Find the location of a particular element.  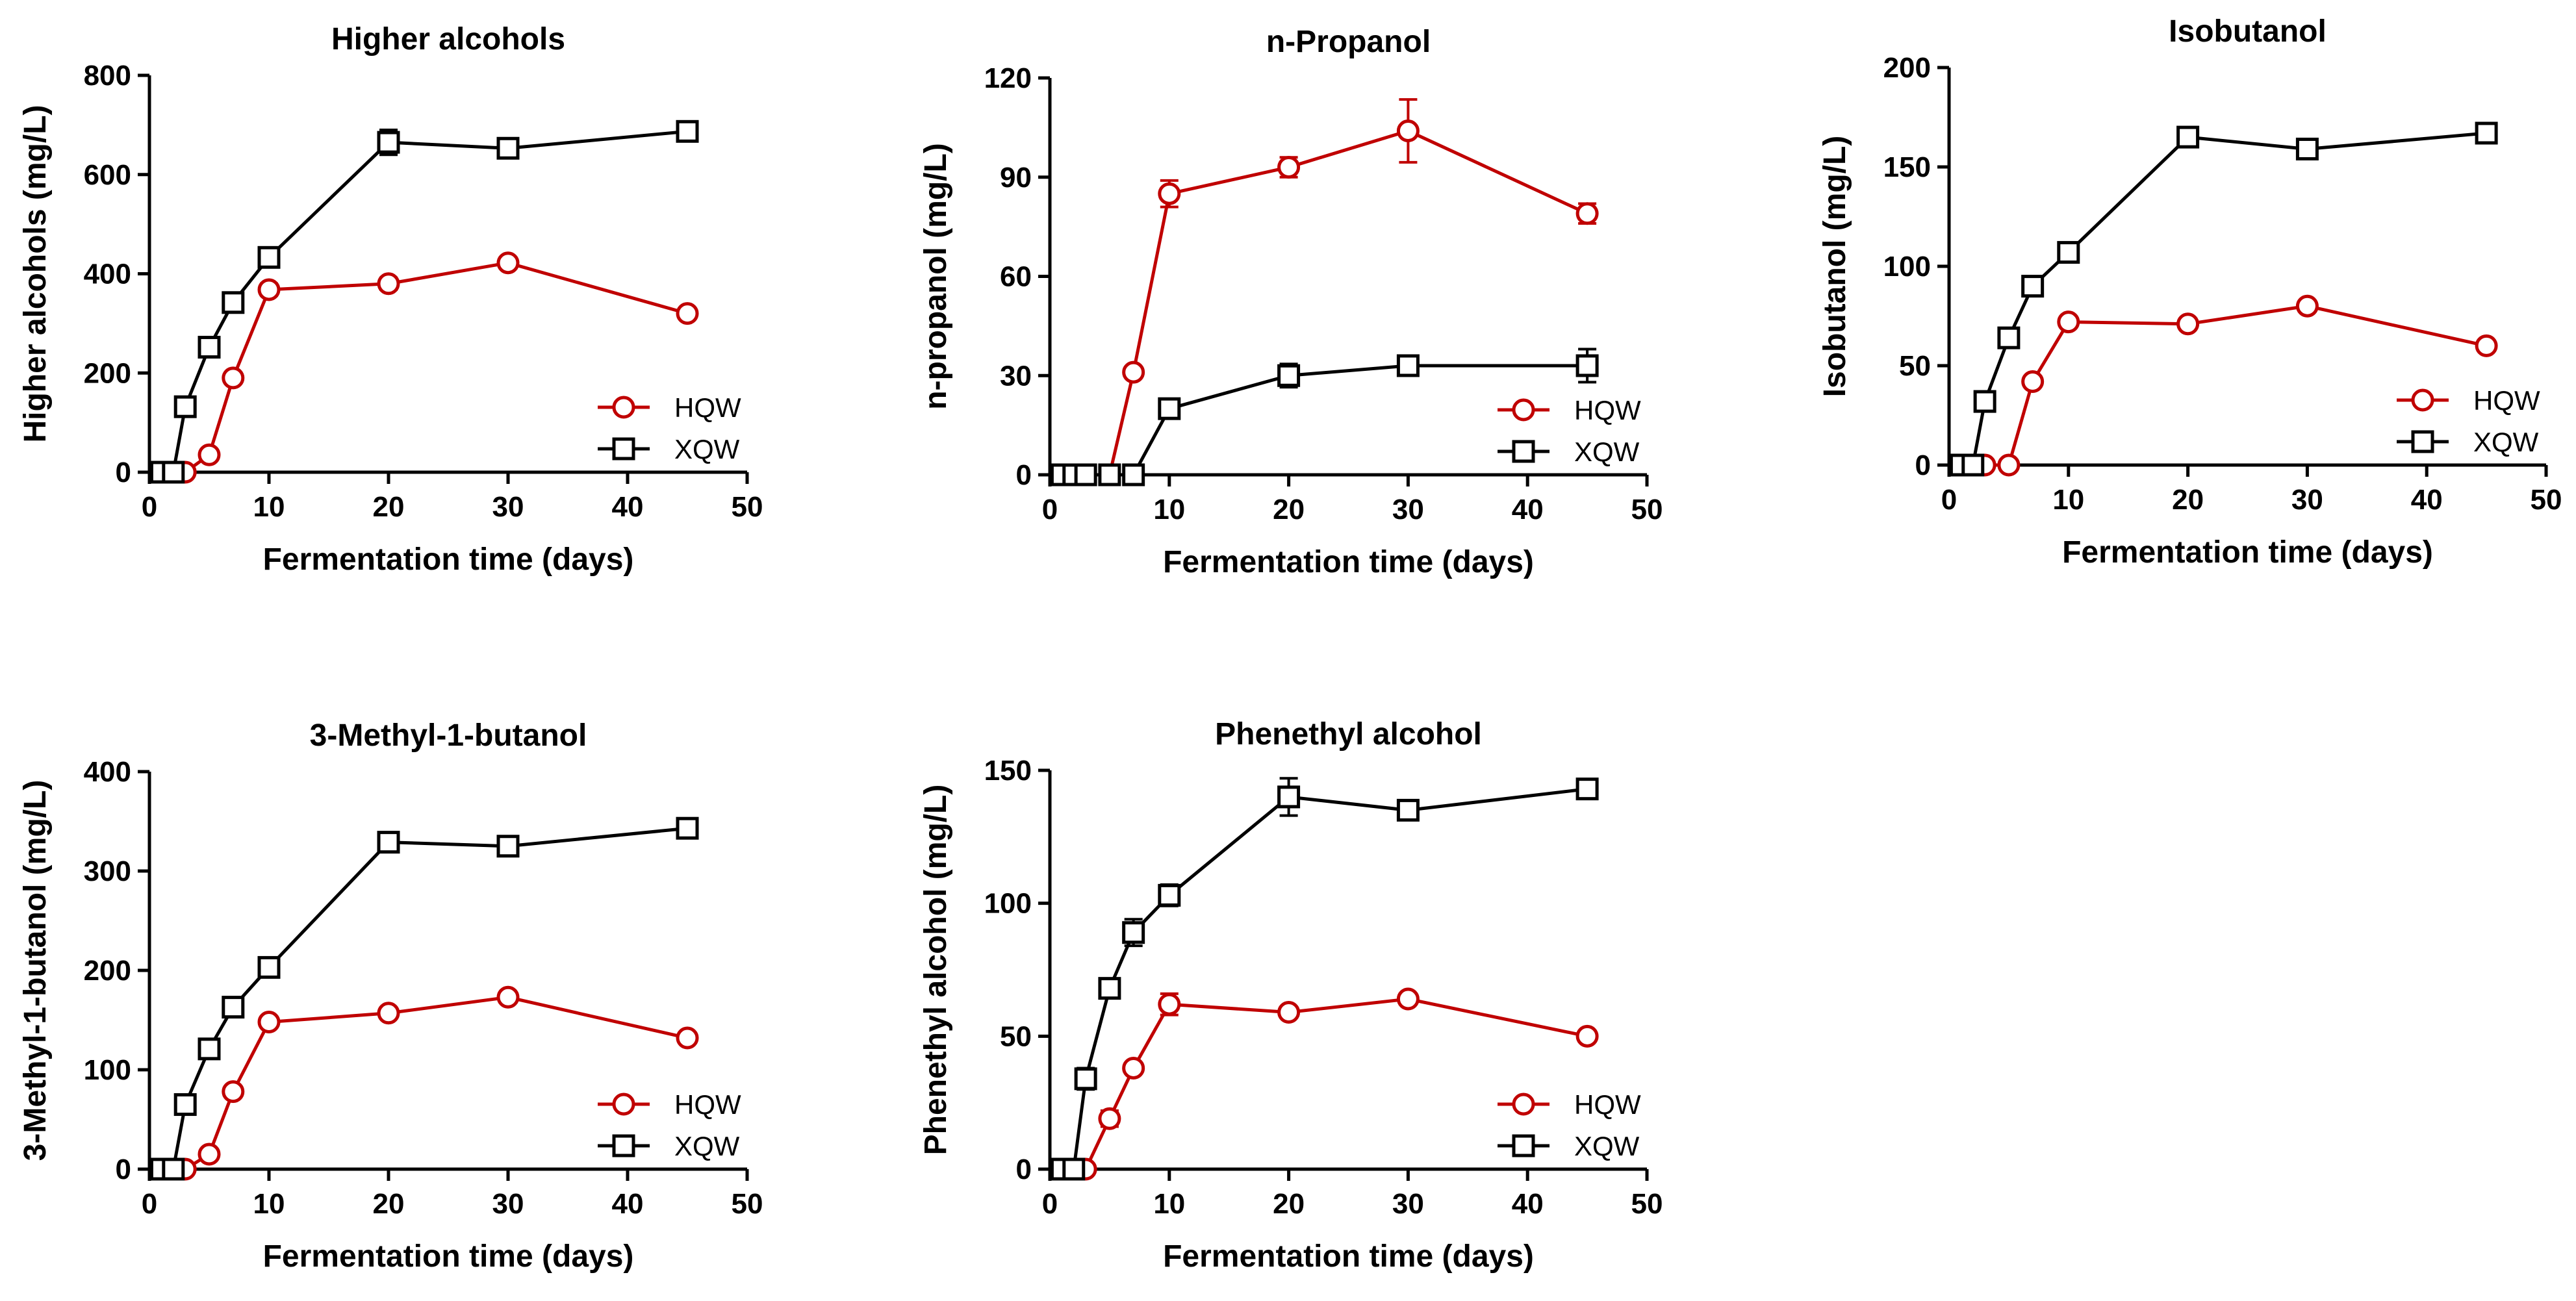

phenethyl-alcohol-x-tick-label: 0 is located at coordinates (1050, 1204).